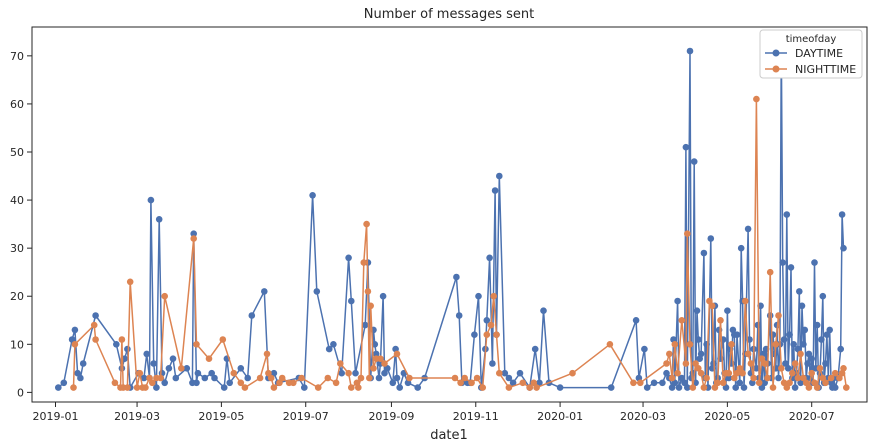  I want to click on y-tick-label: 10, so click(17, 344).